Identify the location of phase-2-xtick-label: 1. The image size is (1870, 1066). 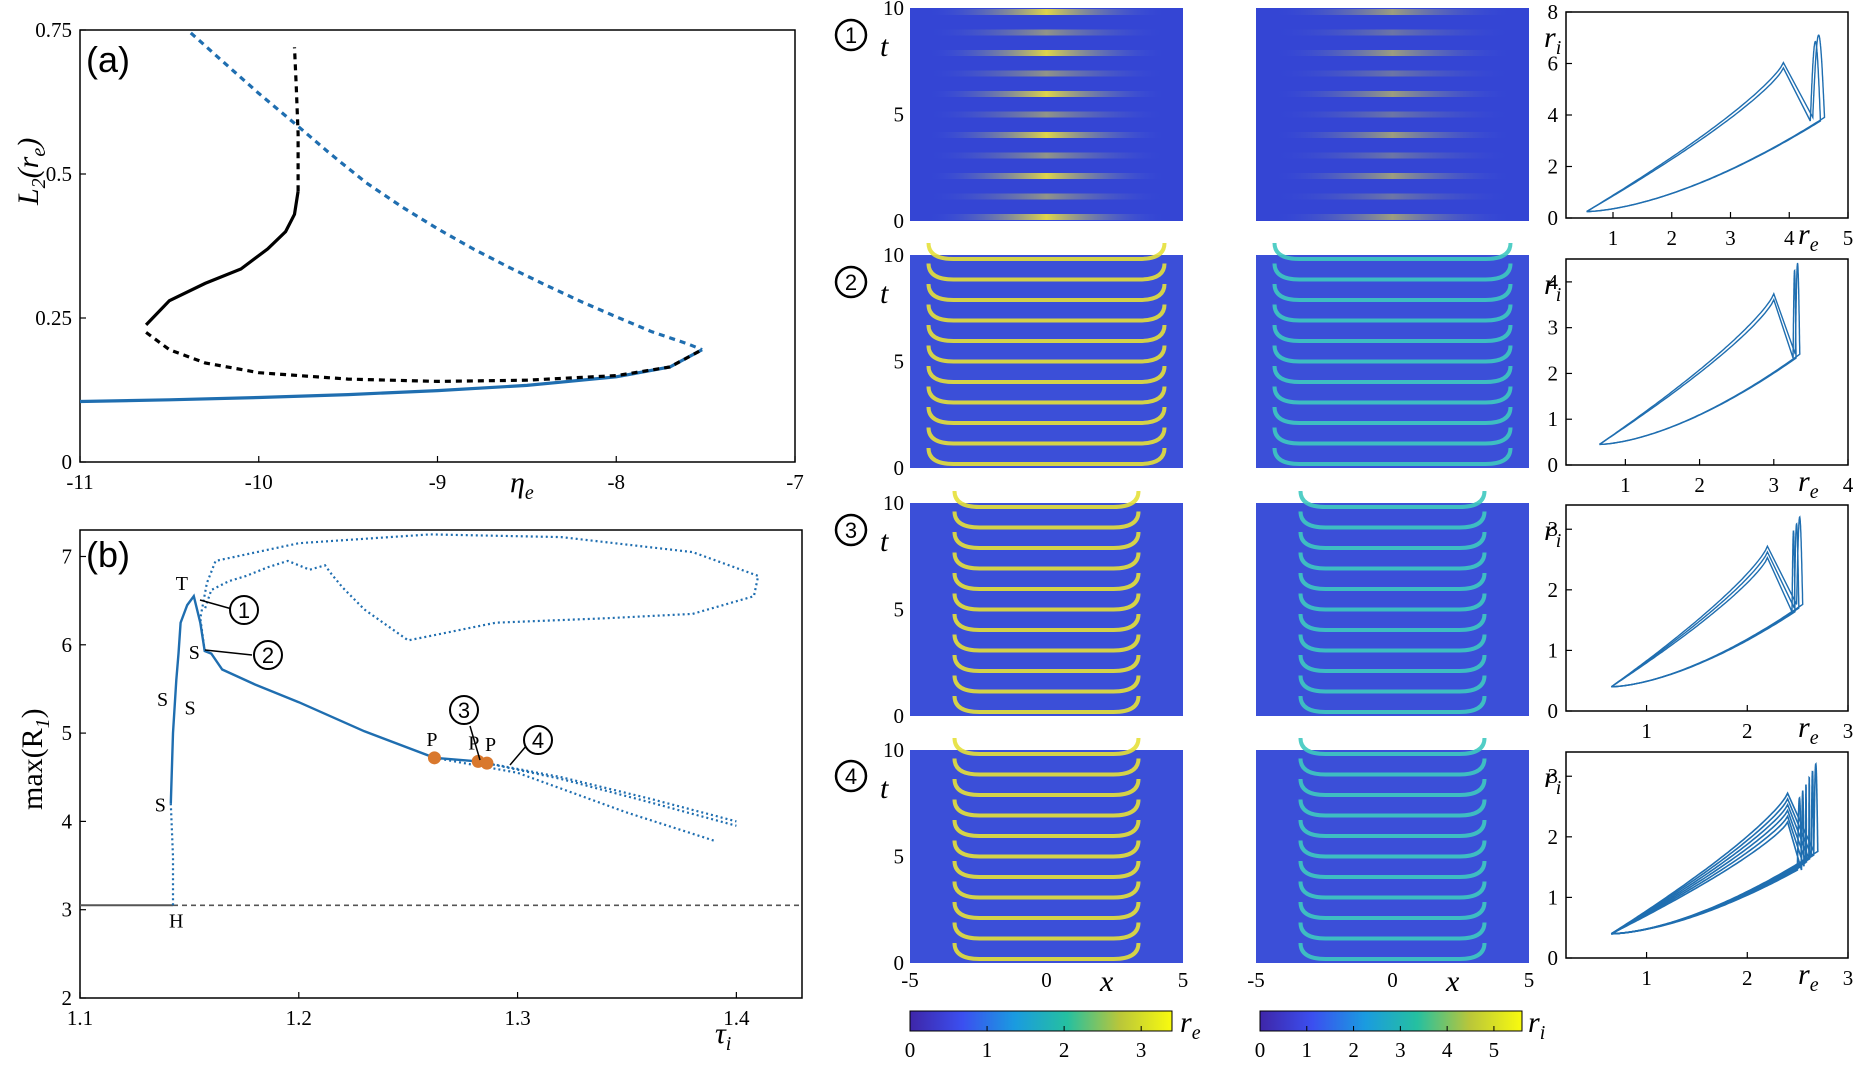
(1625, 485).